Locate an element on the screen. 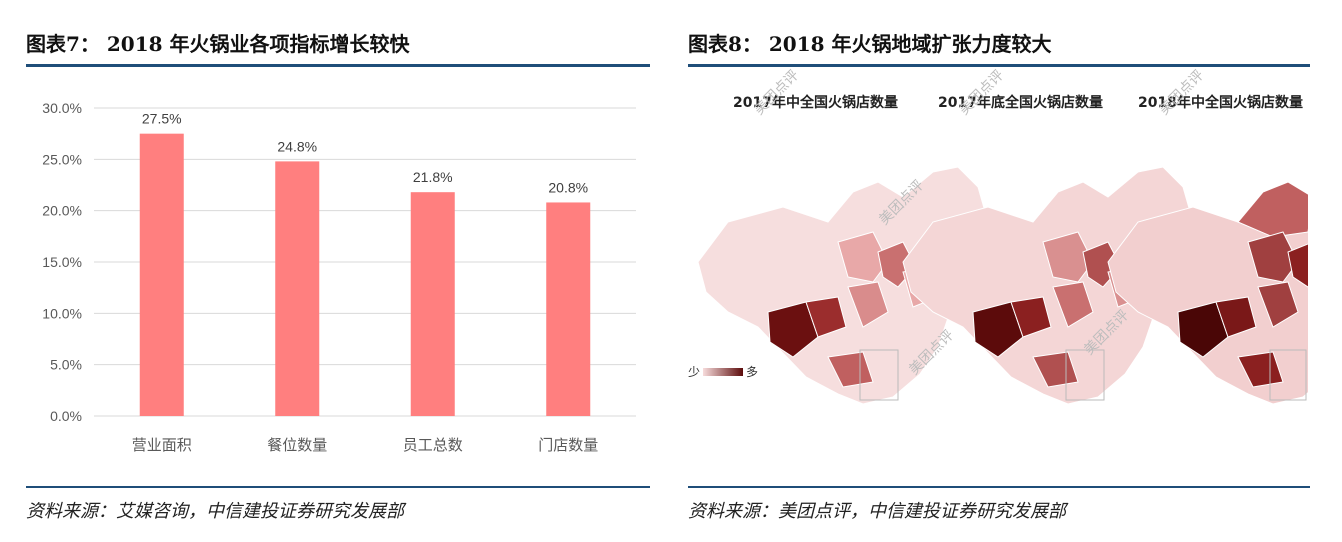  legend-high-label: 多 is located at coordinates (752, 372).